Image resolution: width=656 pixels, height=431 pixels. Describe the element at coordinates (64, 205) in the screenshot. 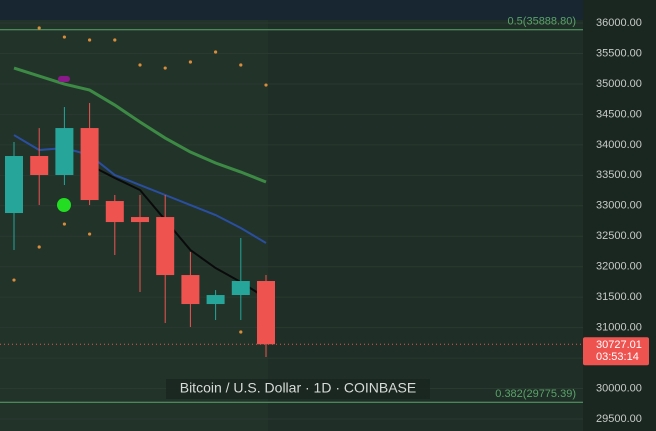

I see `signal-dot` at that location.